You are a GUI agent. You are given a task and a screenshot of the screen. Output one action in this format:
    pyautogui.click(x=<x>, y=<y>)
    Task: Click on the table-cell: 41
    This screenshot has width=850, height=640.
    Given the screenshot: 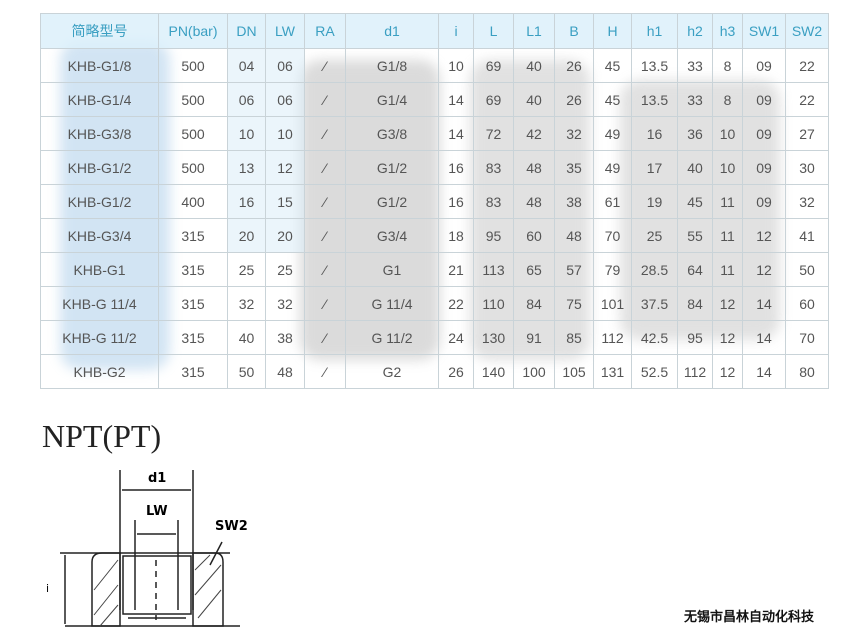 What is the action you would take?
    pyautogui.click(x=807, y=235)
    